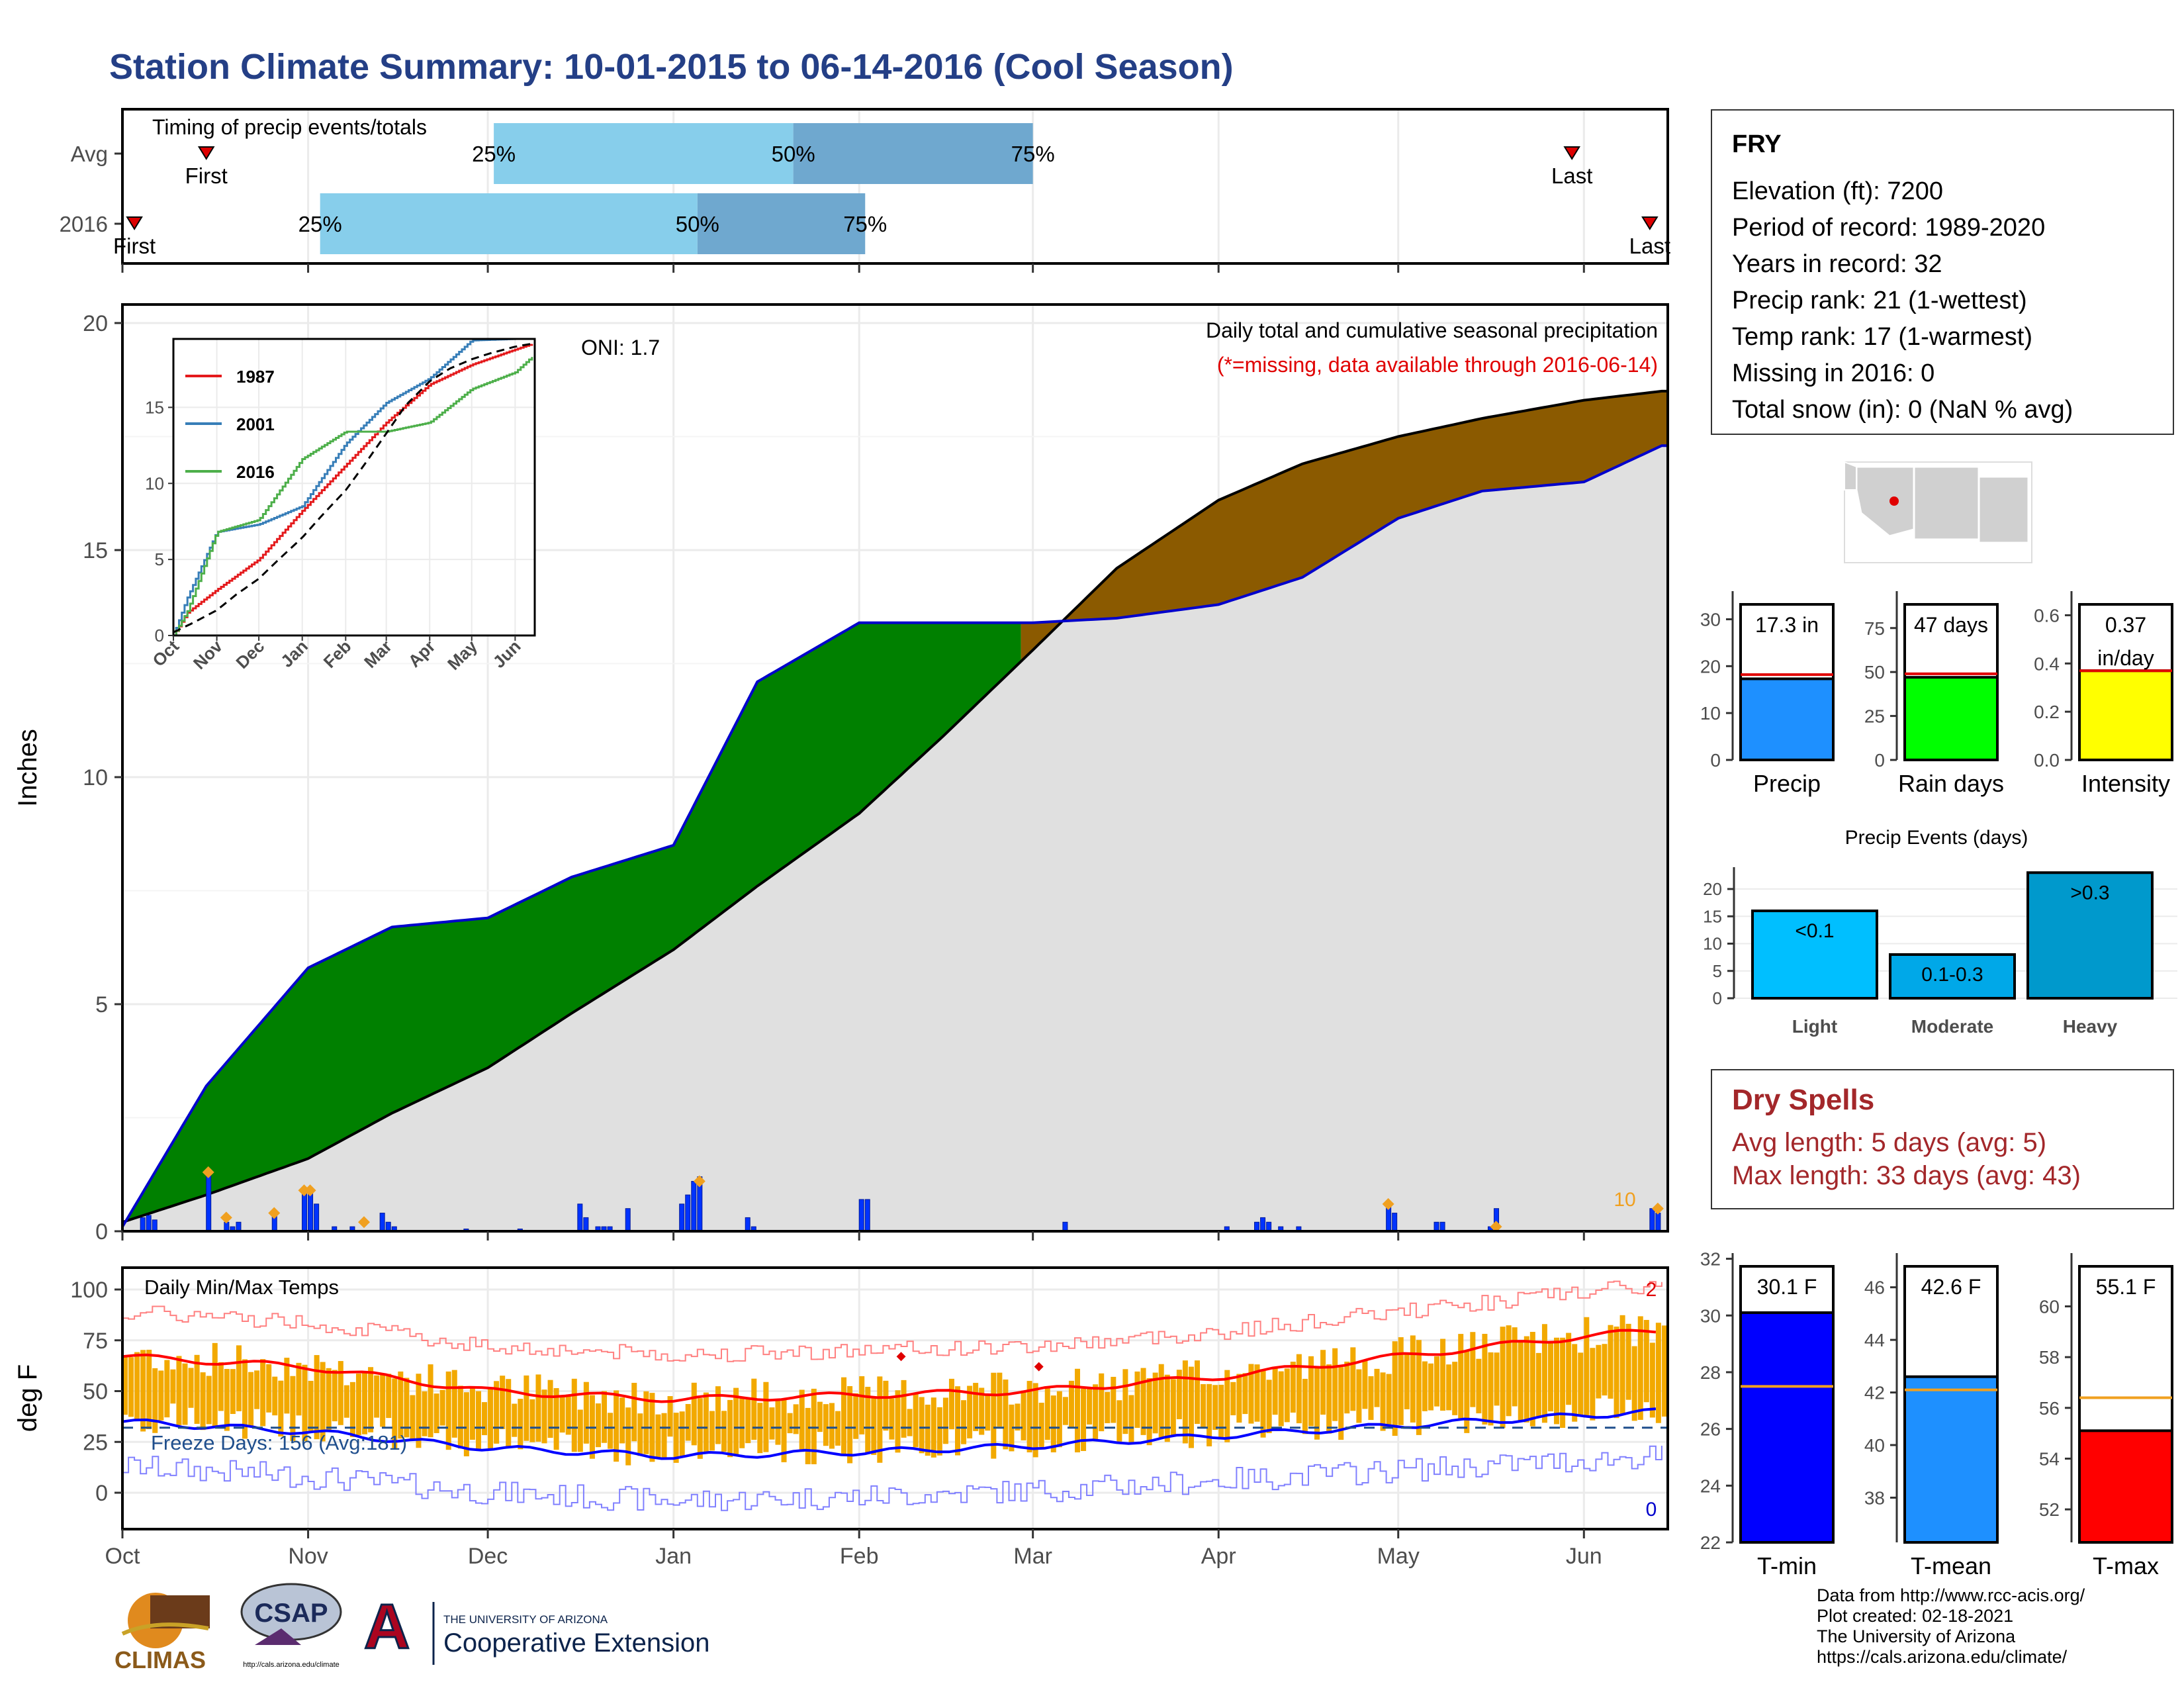 The height and width of the screenshot is (1688, 2184). What do you see at coordinates (159, 559) in the screenshot?
I see `inset-y-tick-label: 5` at bounding box center [159, 559].